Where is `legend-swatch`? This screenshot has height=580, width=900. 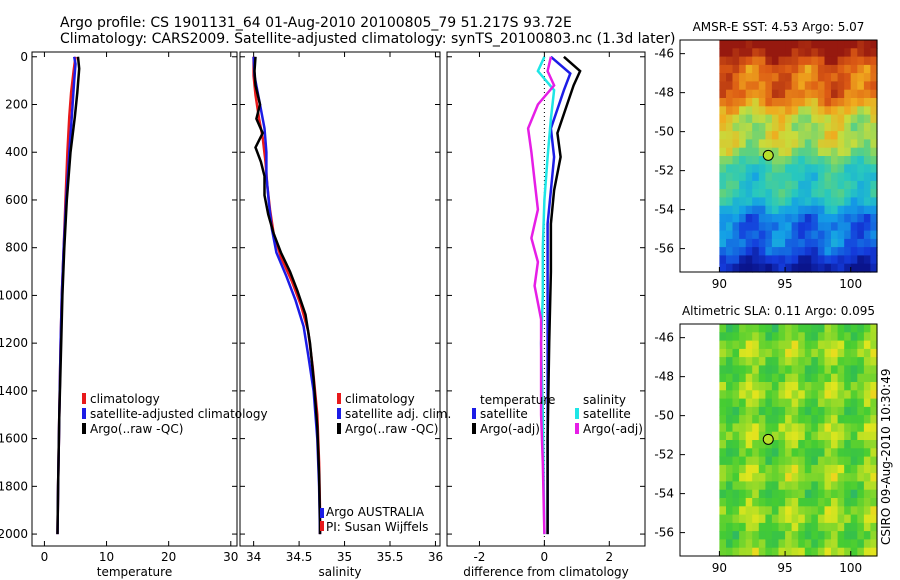
legend-swatch is located at coordinates (339, 428).